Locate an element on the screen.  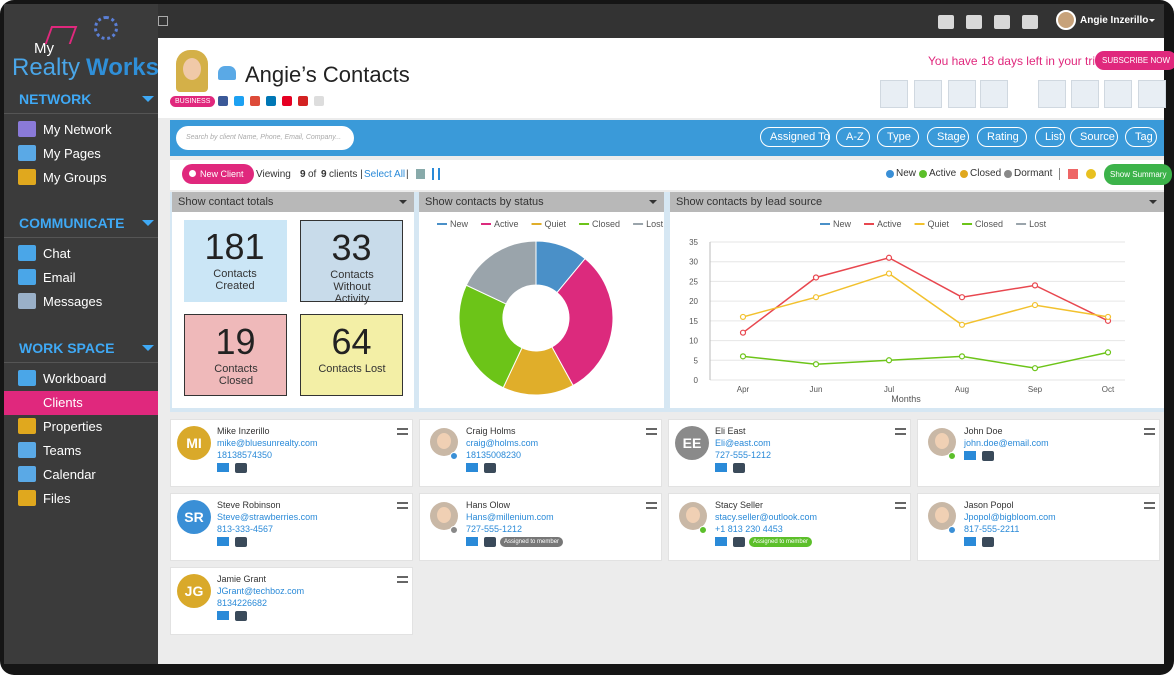
logo-works: Works is located at coordinates (122, 67).